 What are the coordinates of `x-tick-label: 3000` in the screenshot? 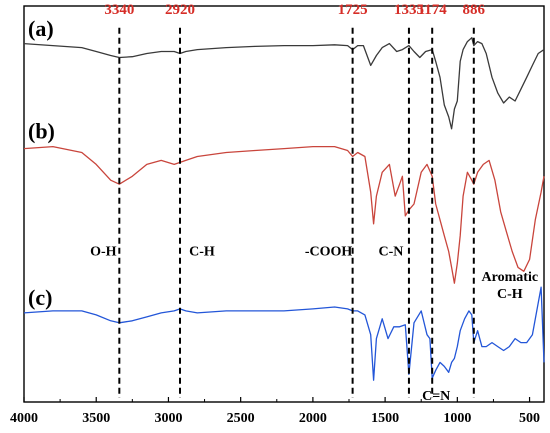 It's located at (168, 418).